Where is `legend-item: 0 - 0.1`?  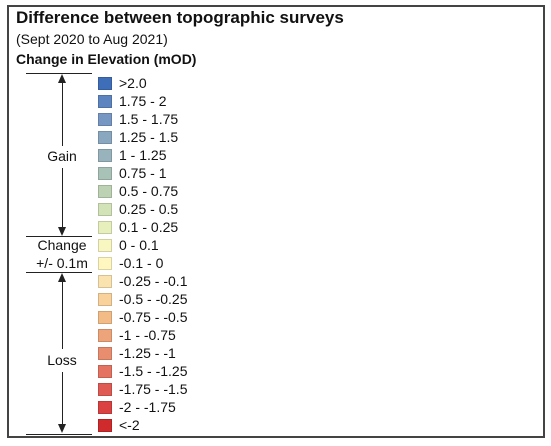 legend-item: 0 - 0.1 is located at coordinates (128, 245).